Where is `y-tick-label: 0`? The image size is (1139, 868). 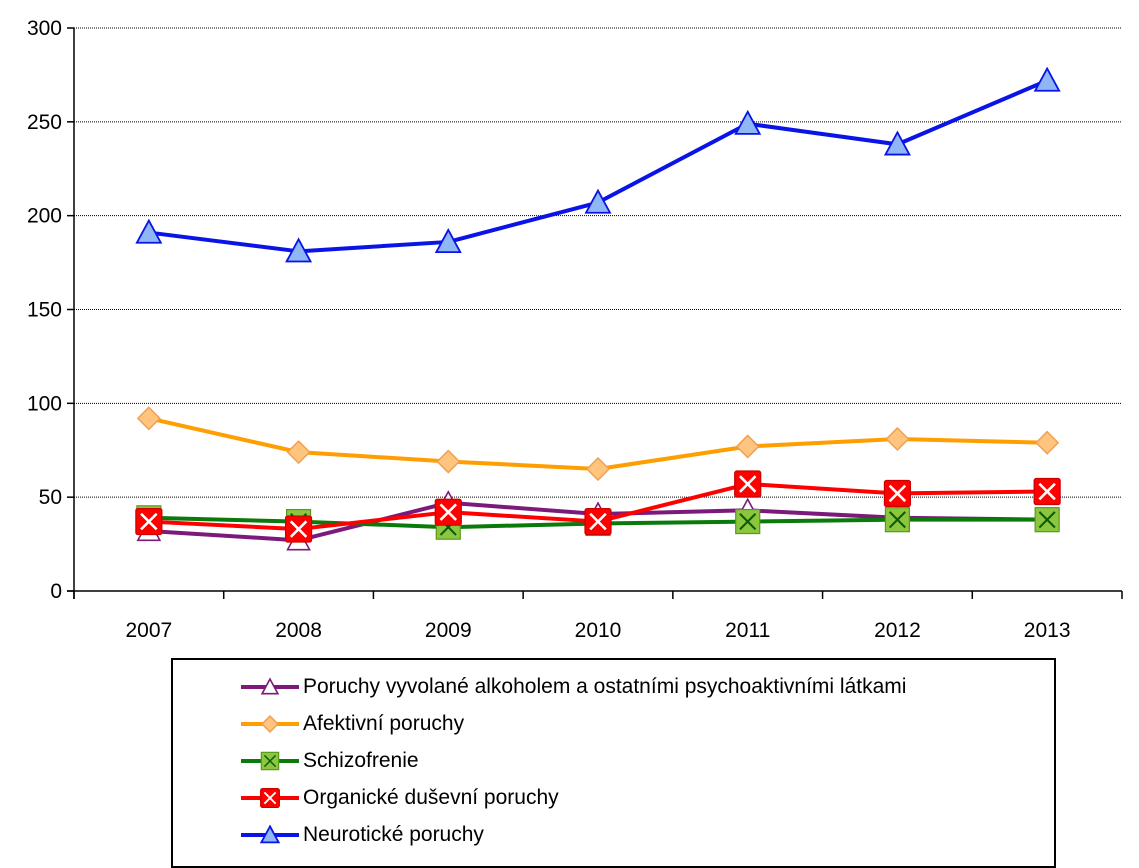 y-tick-label: 0 is located at coordinates (56, 591).